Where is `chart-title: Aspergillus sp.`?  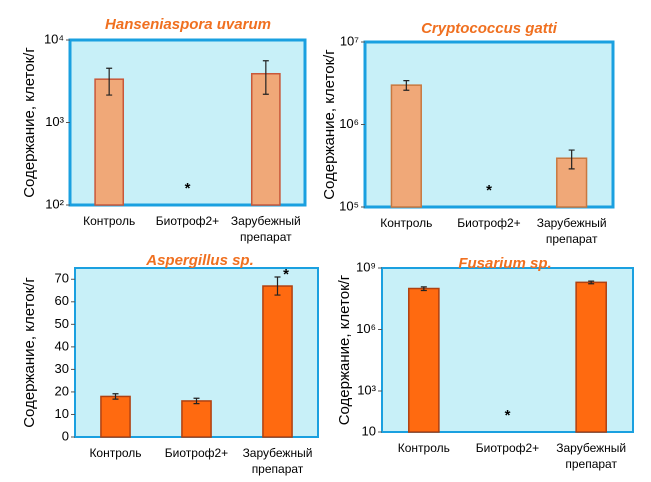 chart-title: Aspergillus sp. is located at coordinates (199, 260).